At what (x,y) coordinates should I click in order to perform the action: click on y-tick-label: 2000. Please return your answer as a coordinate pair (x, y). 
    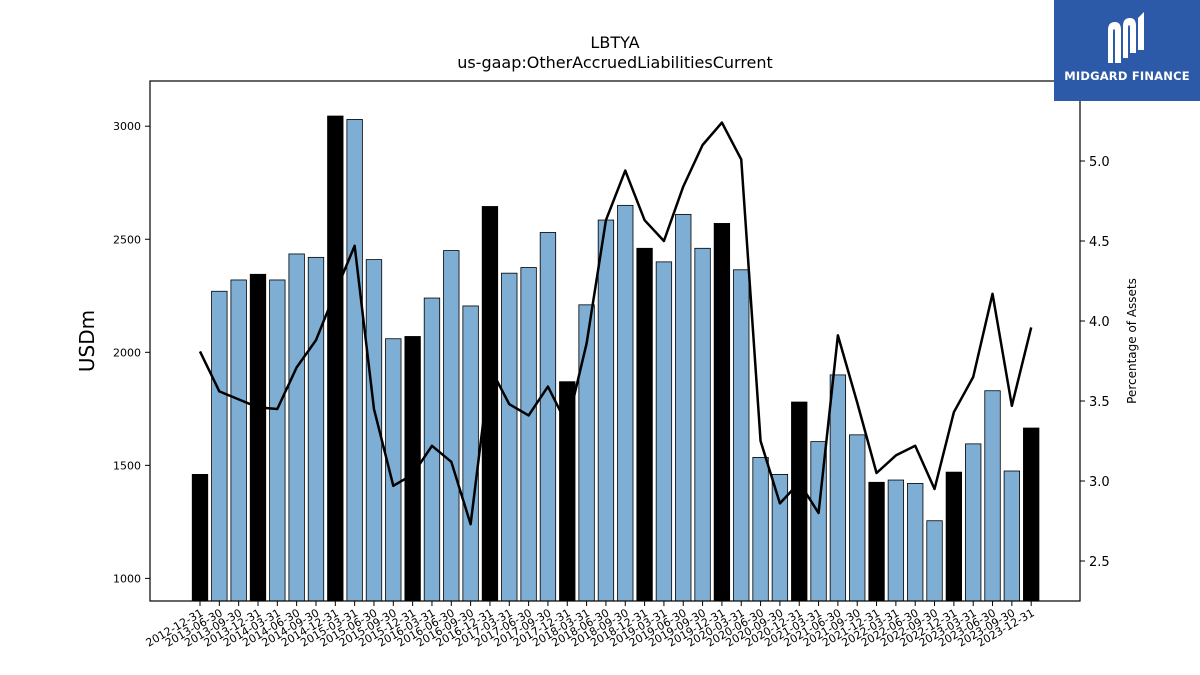
    Looking at the image, I should click on (127, 352).